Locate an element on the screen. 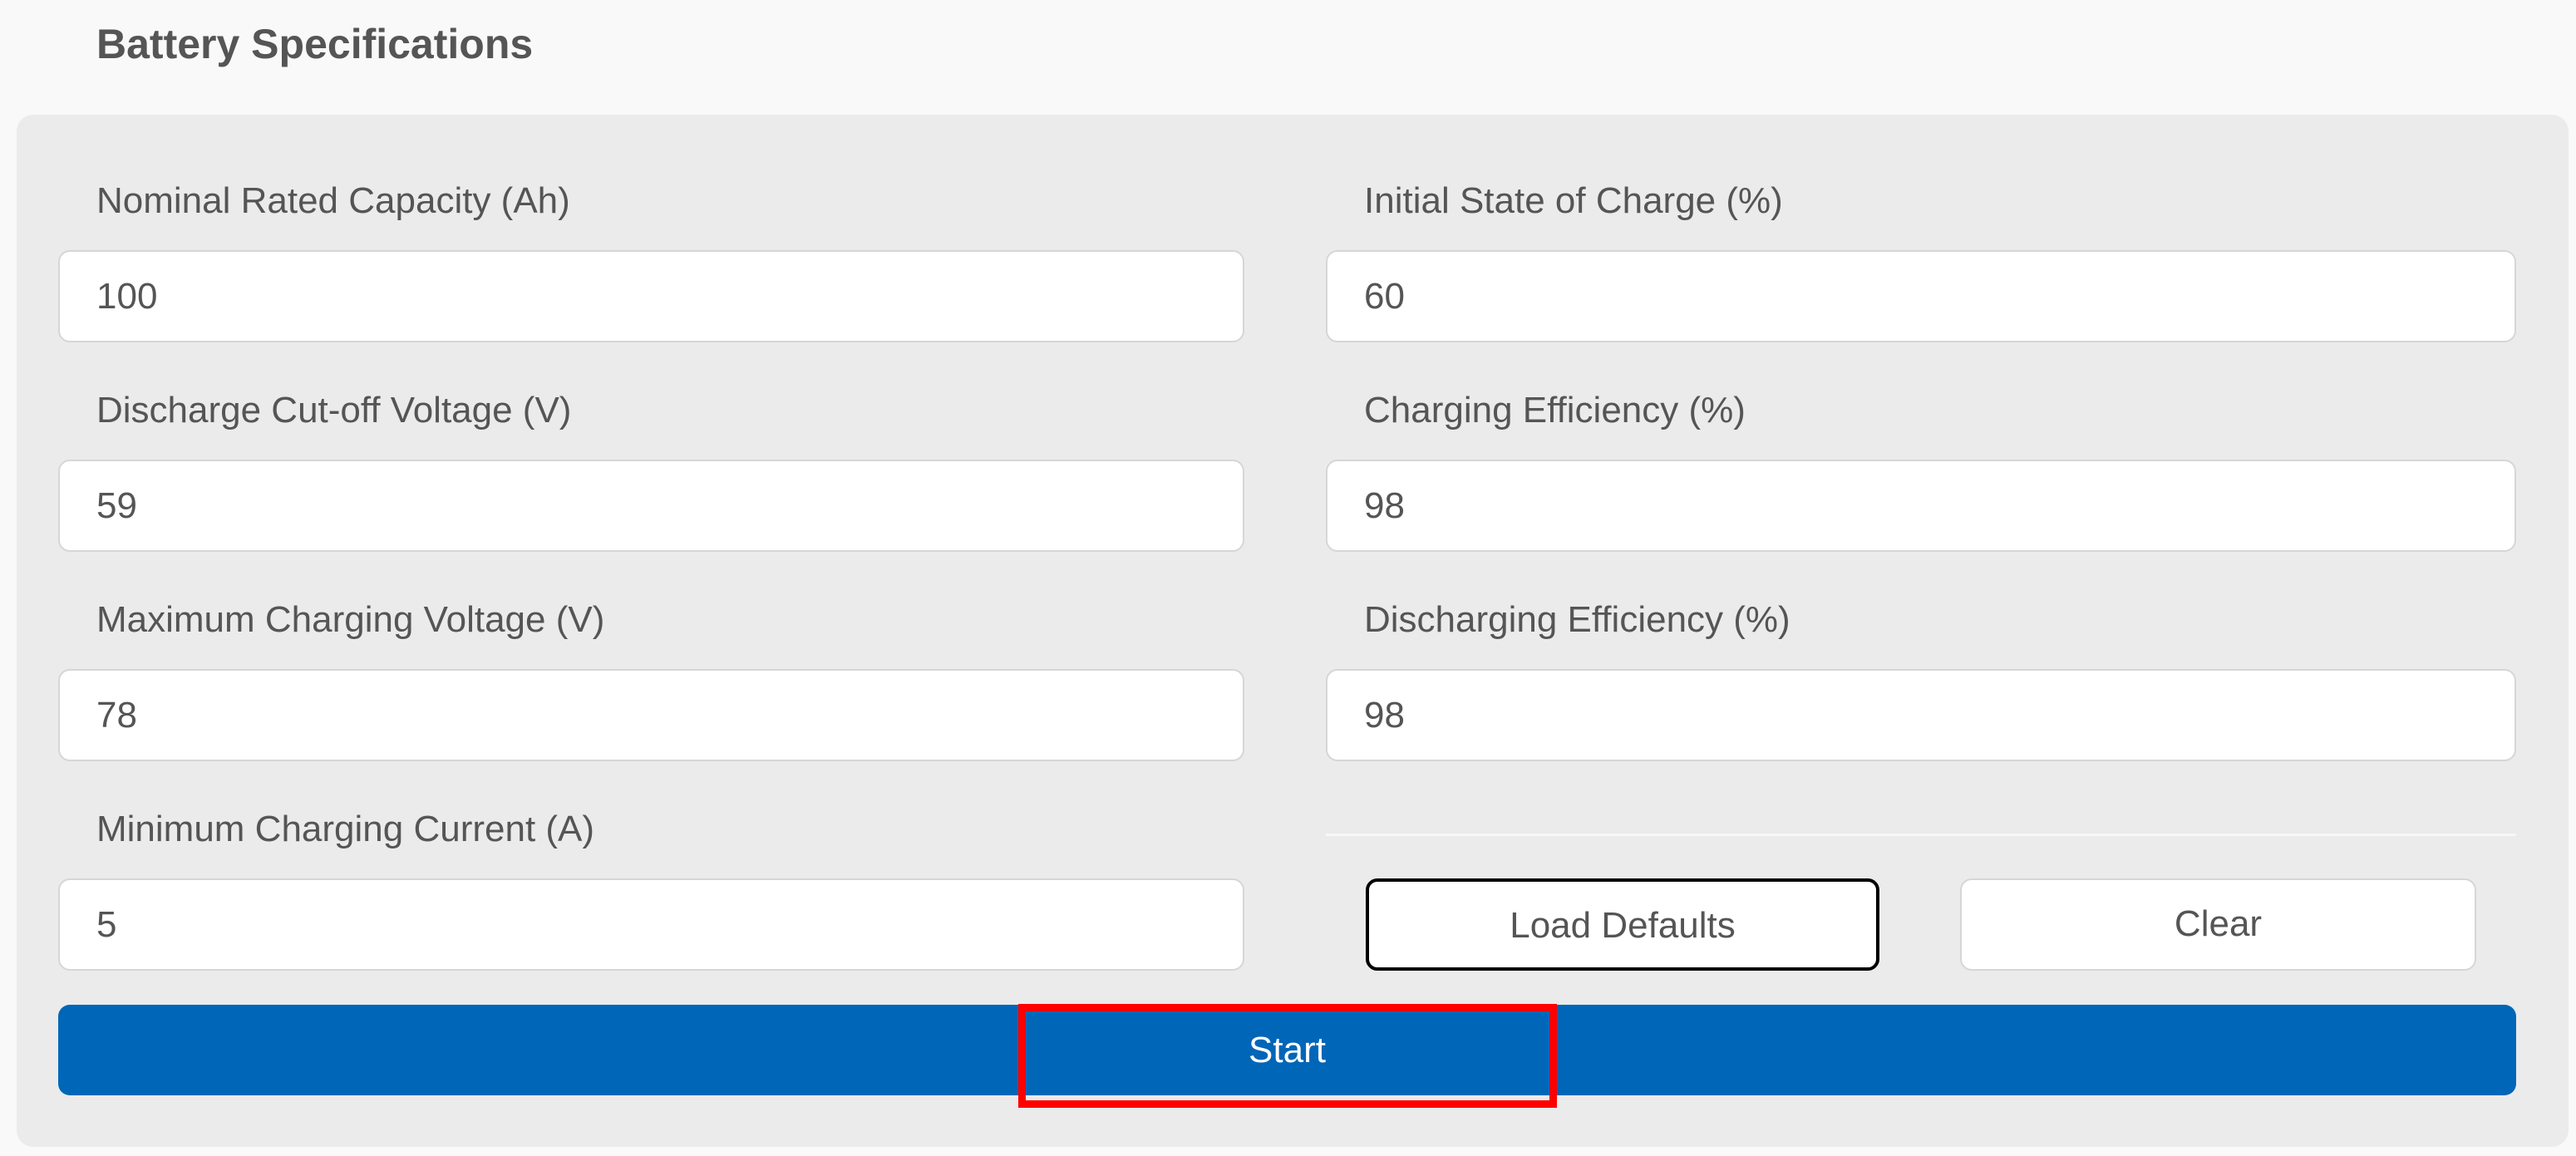 This screenshot has width=2576, height=1156. discharge-cutoff-label: Discharge Cut-off Voltage (V) is located at coordinates (334, 410).